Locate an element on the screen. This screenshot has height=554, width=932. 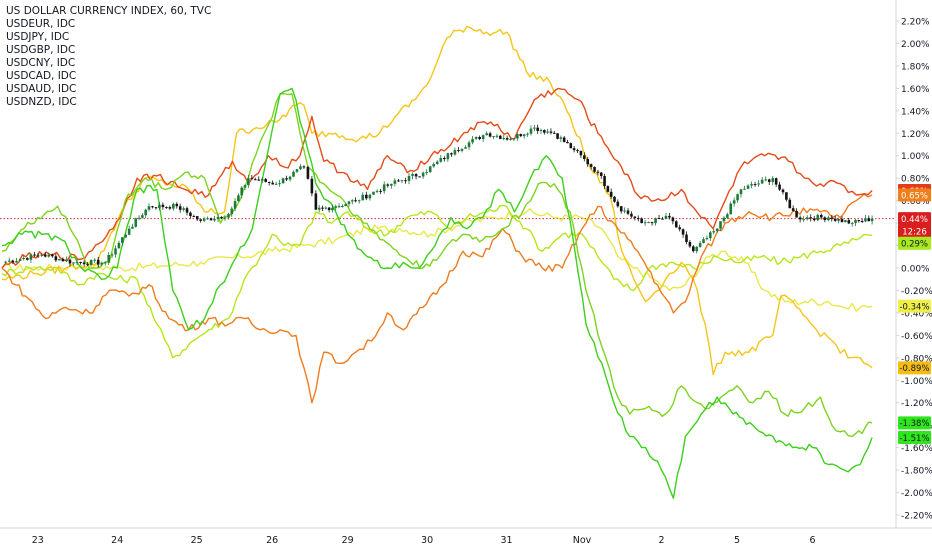
price-badge-label: 0.44% is located at coordinates (914, 220).